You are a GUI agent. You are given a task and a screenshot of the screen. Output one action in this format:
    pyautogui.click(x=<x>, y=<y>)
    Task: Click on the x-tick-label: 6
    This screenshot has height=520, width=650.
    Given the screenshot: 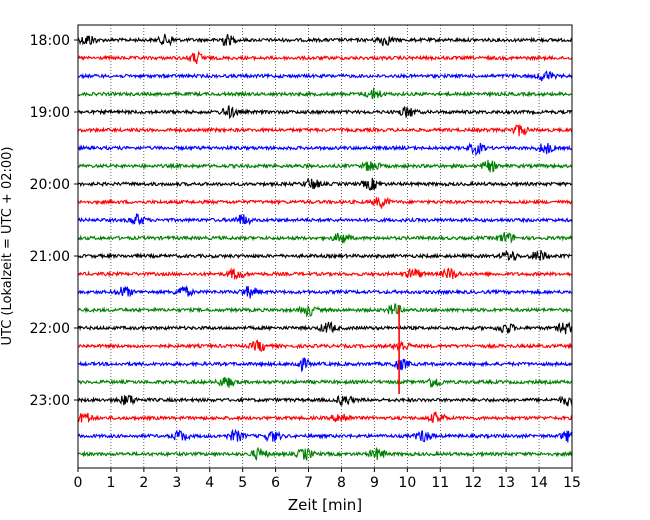 What is the action you would take?
    pyautogui.click(x=275, y=483)
    